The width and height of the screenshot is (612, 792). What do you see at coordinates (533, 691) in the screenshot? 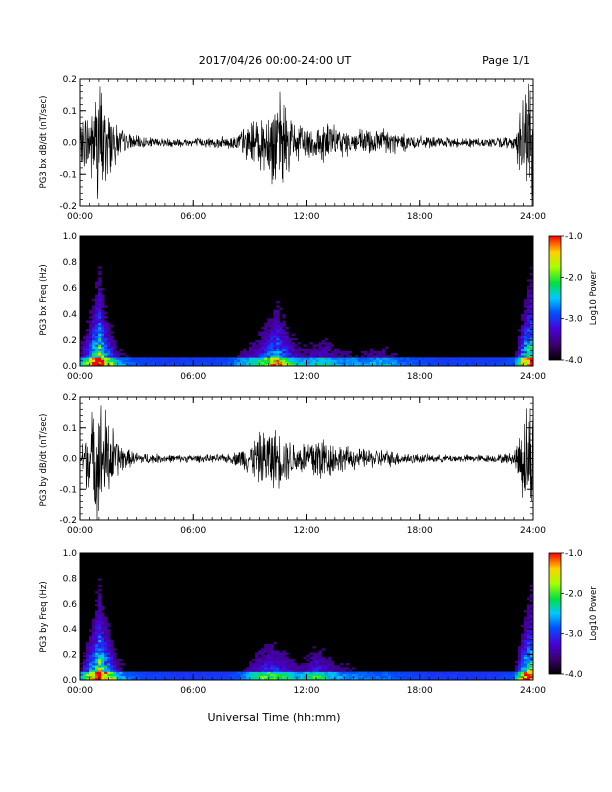
I see `x-tick-label: 24:00` at bounding box center [533, 691].